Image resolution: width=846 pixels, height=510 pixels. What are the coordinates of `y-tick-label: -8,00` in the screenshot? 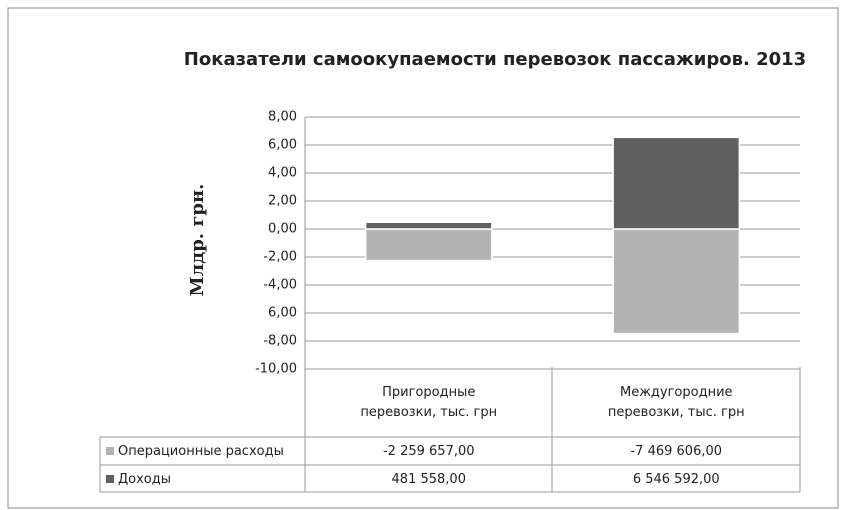 It's located at (280, 341).